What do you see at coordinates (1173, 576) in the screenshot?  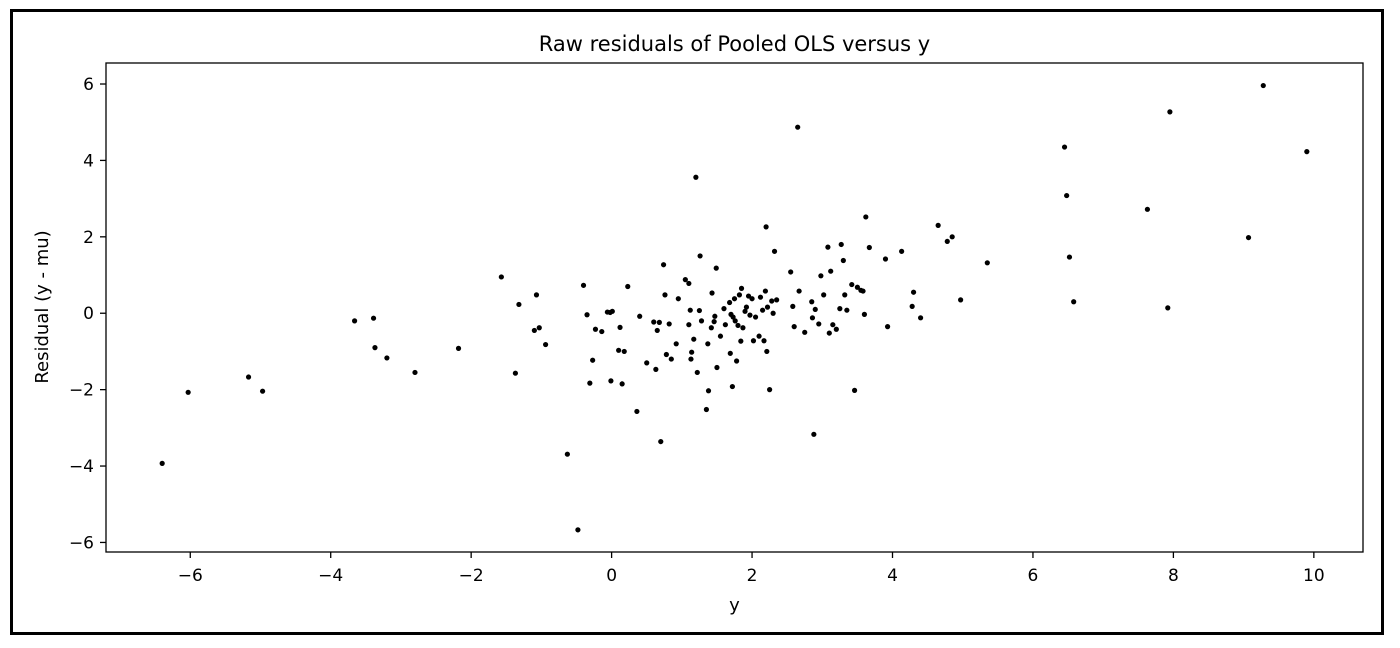 I see `x-tick-label: 8` at bounding box center [1173, 576].